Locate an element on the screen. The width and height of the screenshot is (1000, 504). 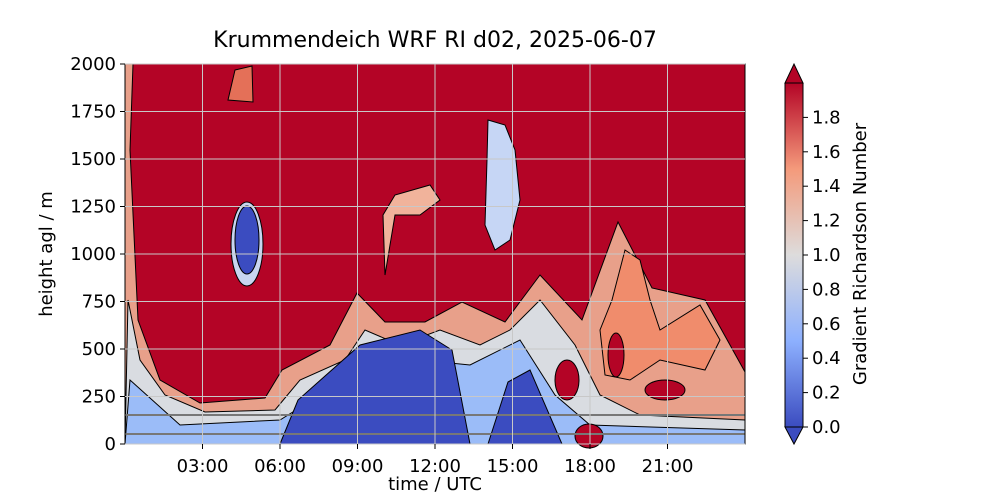
y-tick-label: 0 is located at coordinates (110, 444).